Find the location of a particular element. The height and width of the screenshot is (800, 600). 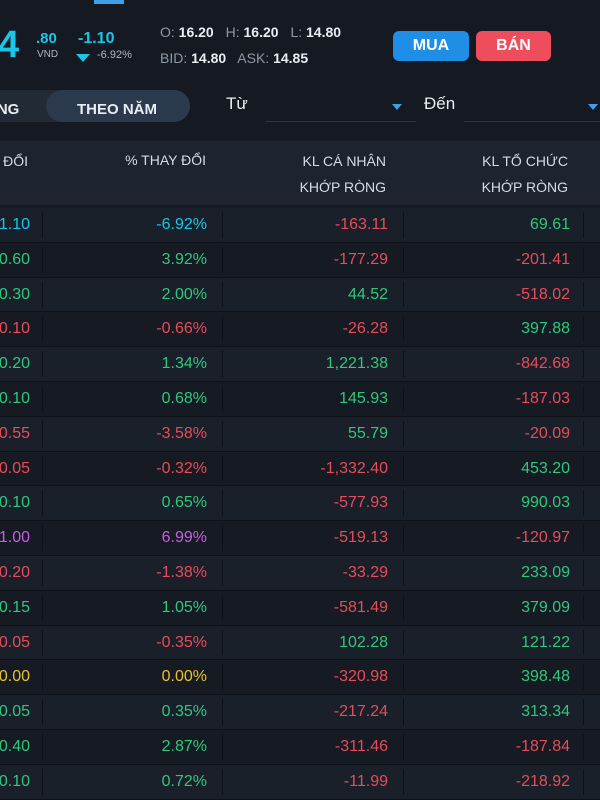

table-row: 0.05 -0.32% -1,332.40 453.20 is located at coordinates (300, 469).